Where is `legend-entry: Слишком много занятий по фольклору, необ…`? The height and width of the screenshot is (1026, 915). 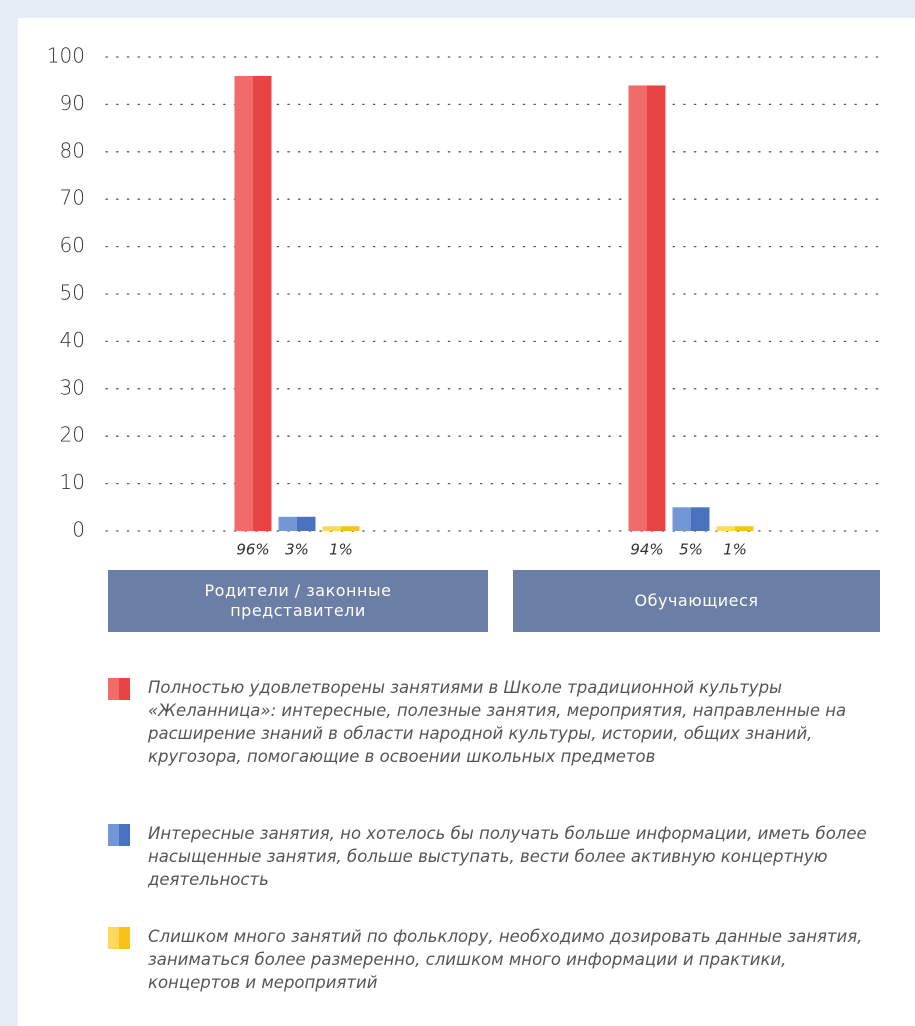 legend-entry: Слишком много занятий по фольклору, необ… is located at coordinates (488, 959).